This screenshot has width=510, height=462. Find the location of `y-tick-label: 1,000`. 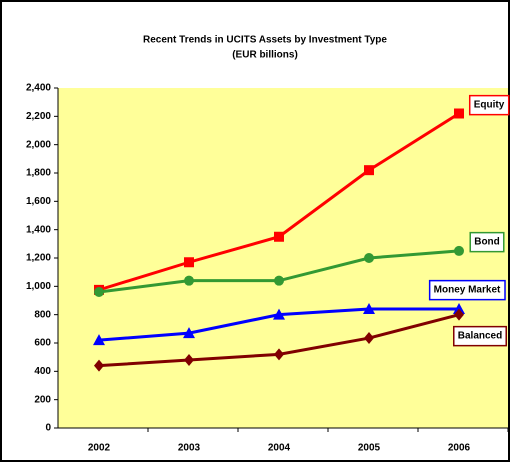

y-tick-label: 1,000 is located at coordinates (38, 286).